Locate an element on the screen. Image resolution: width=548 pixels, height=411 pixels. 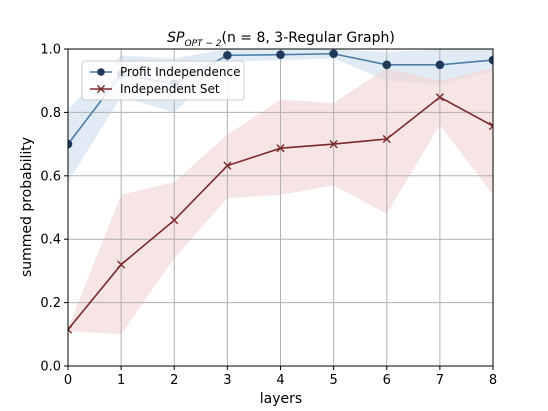
x-tick-label: 1 is located at coordinates (121, 380).